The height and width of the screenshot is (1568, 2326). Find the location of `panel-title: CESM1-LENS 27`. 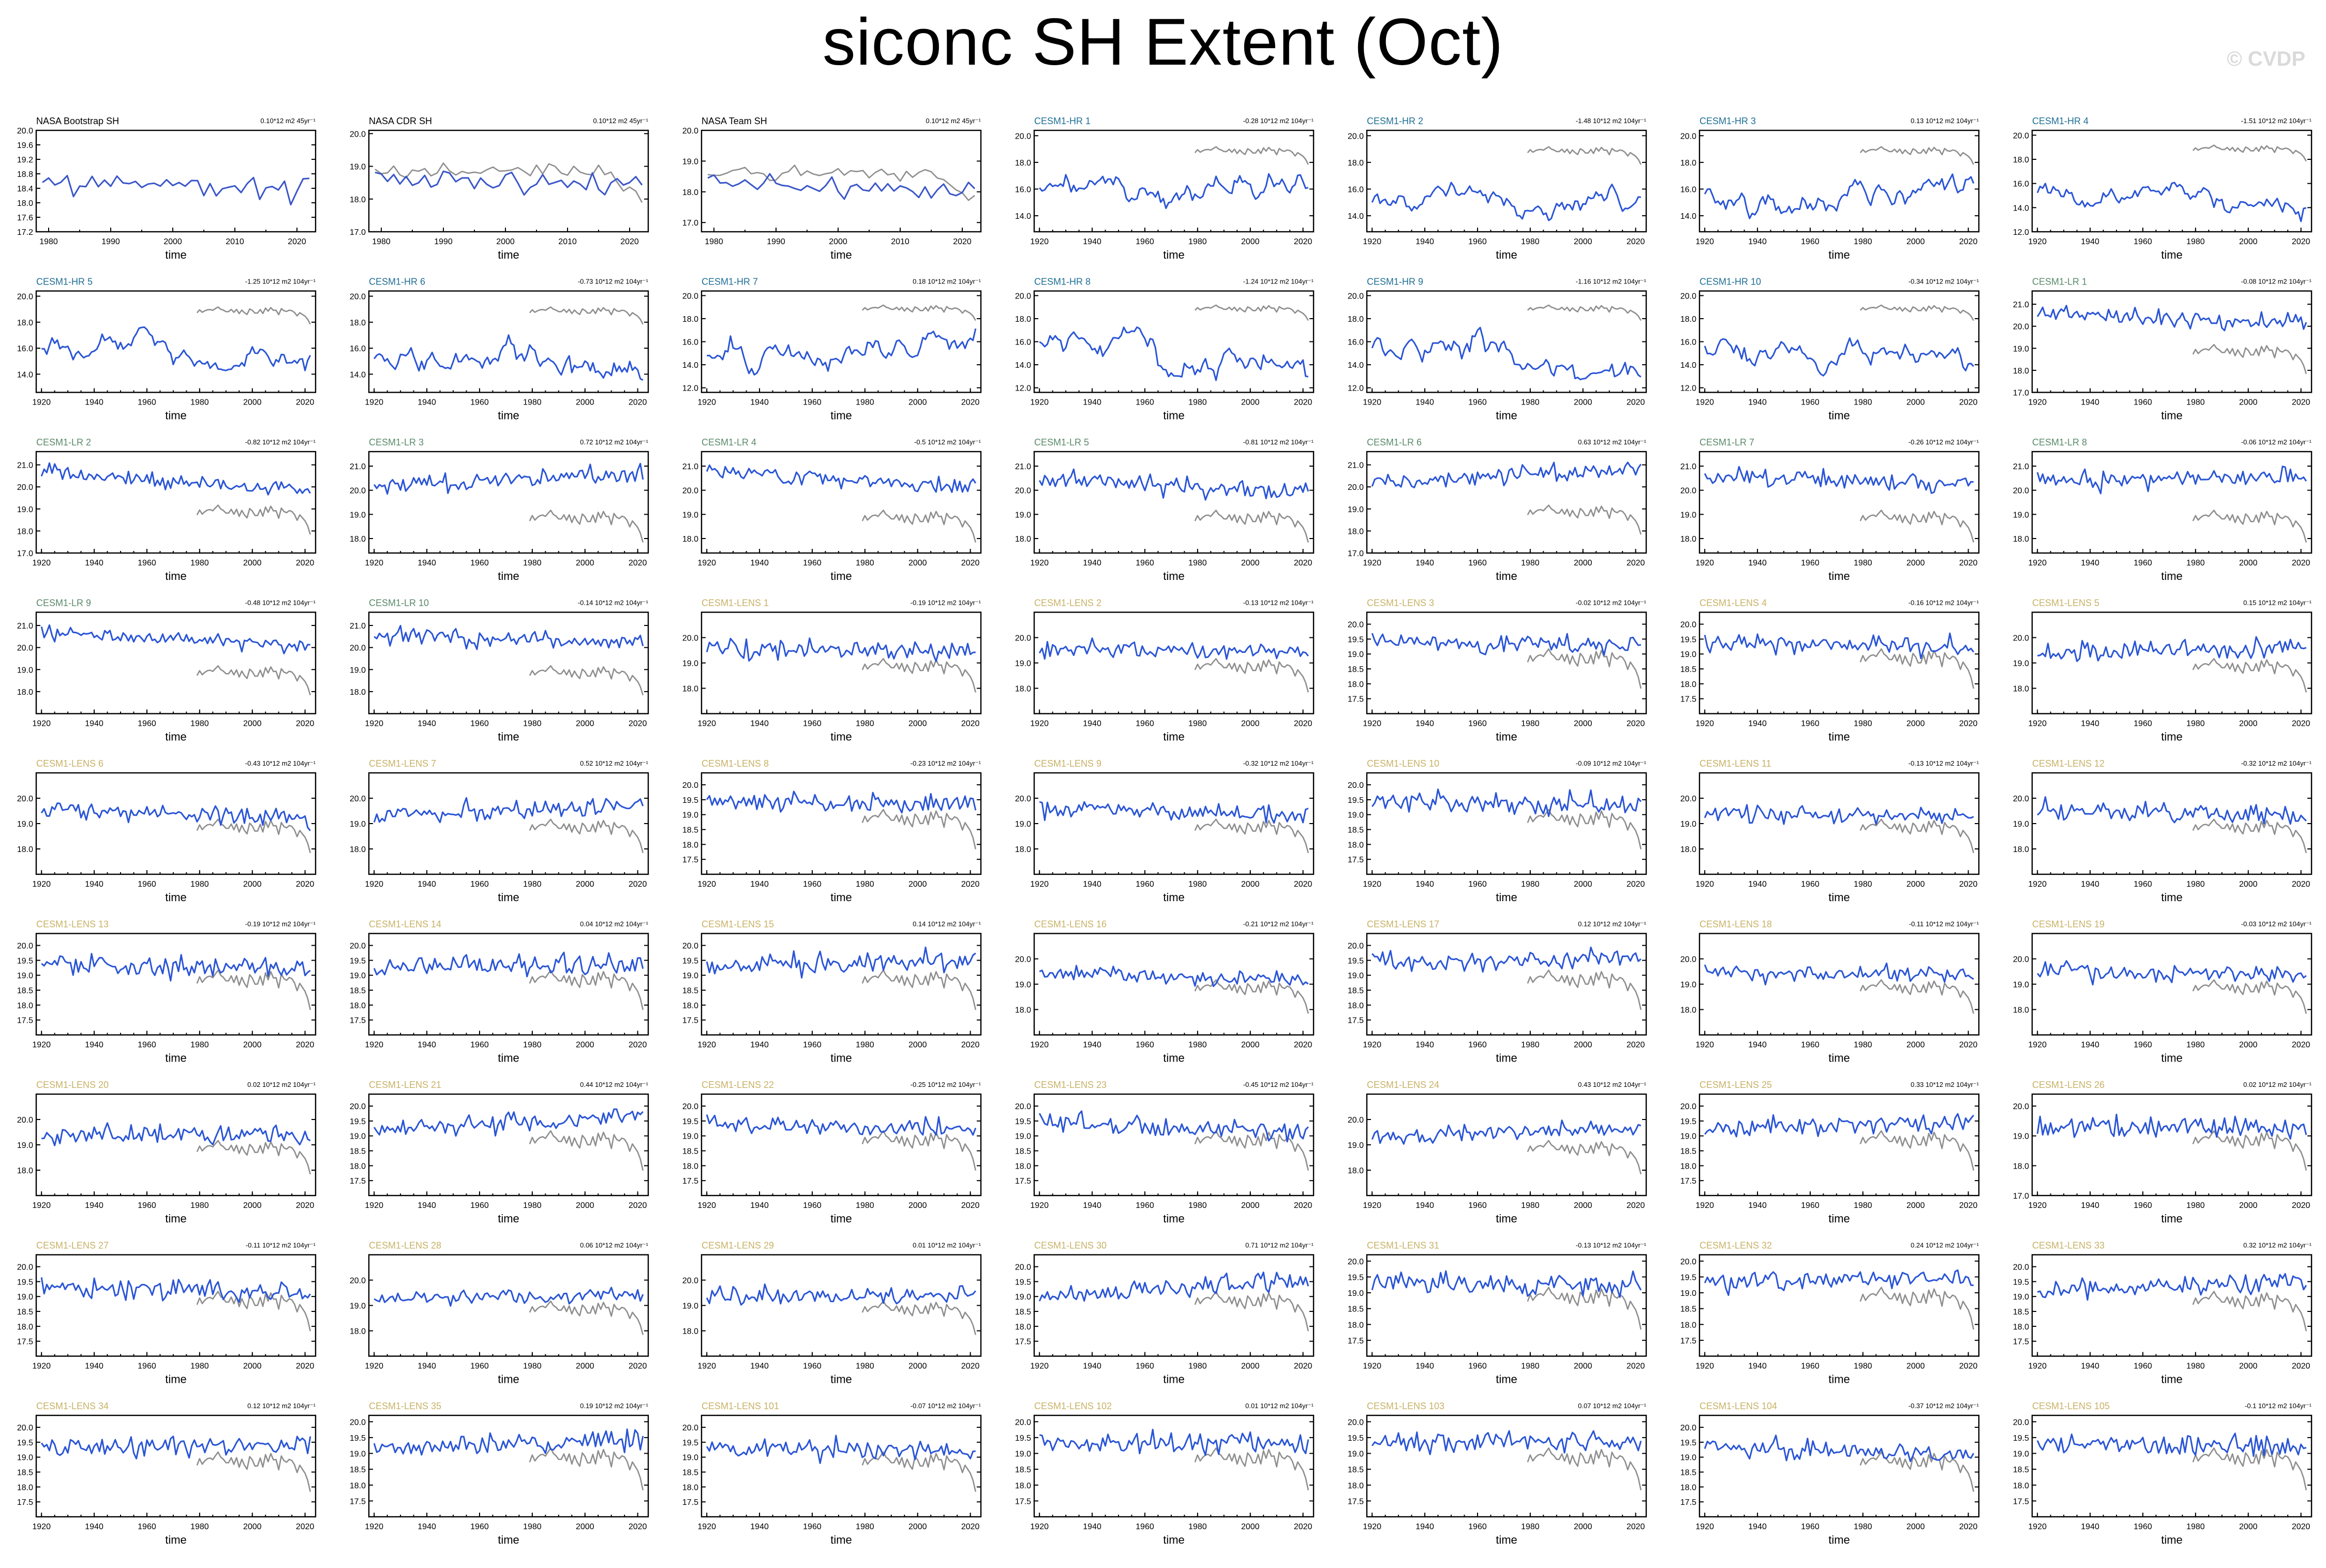

panel-title: CESM1-LENS 27 is located at coordinates (72, 1246).